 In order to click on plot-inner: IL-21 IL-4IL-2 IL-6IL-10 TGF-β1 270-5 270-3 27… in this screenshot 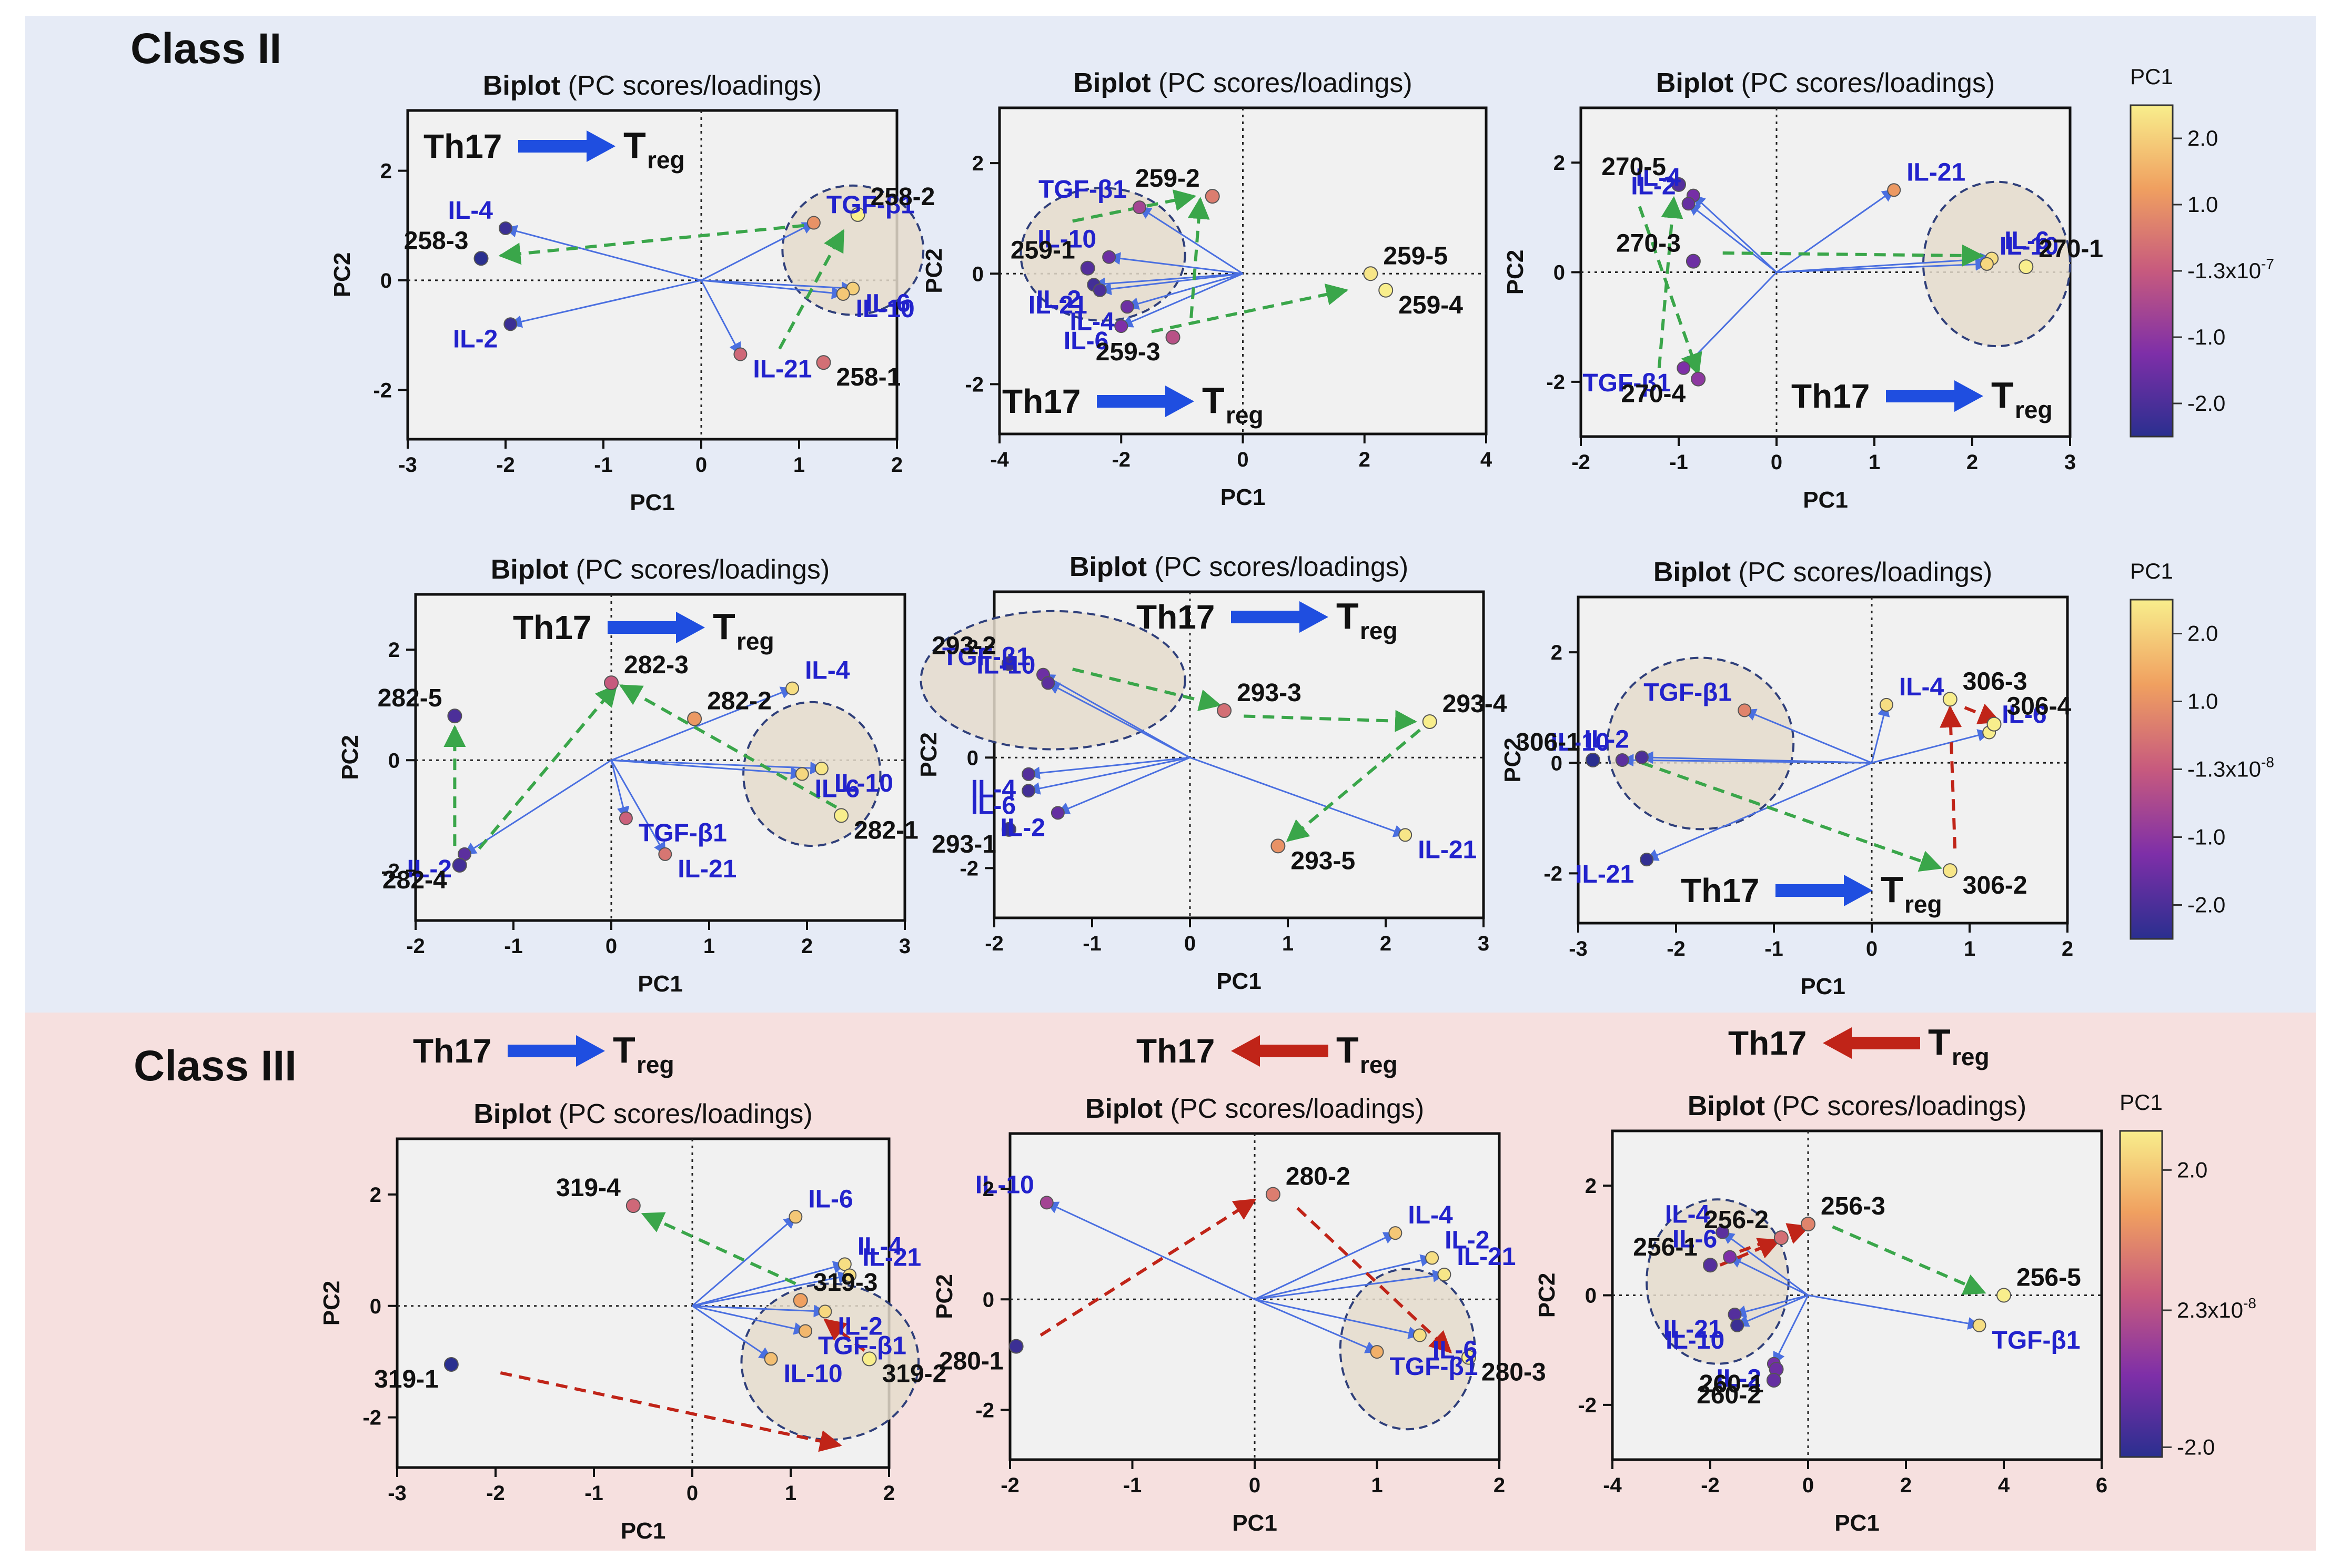, I will do `click(1842, 273)`.